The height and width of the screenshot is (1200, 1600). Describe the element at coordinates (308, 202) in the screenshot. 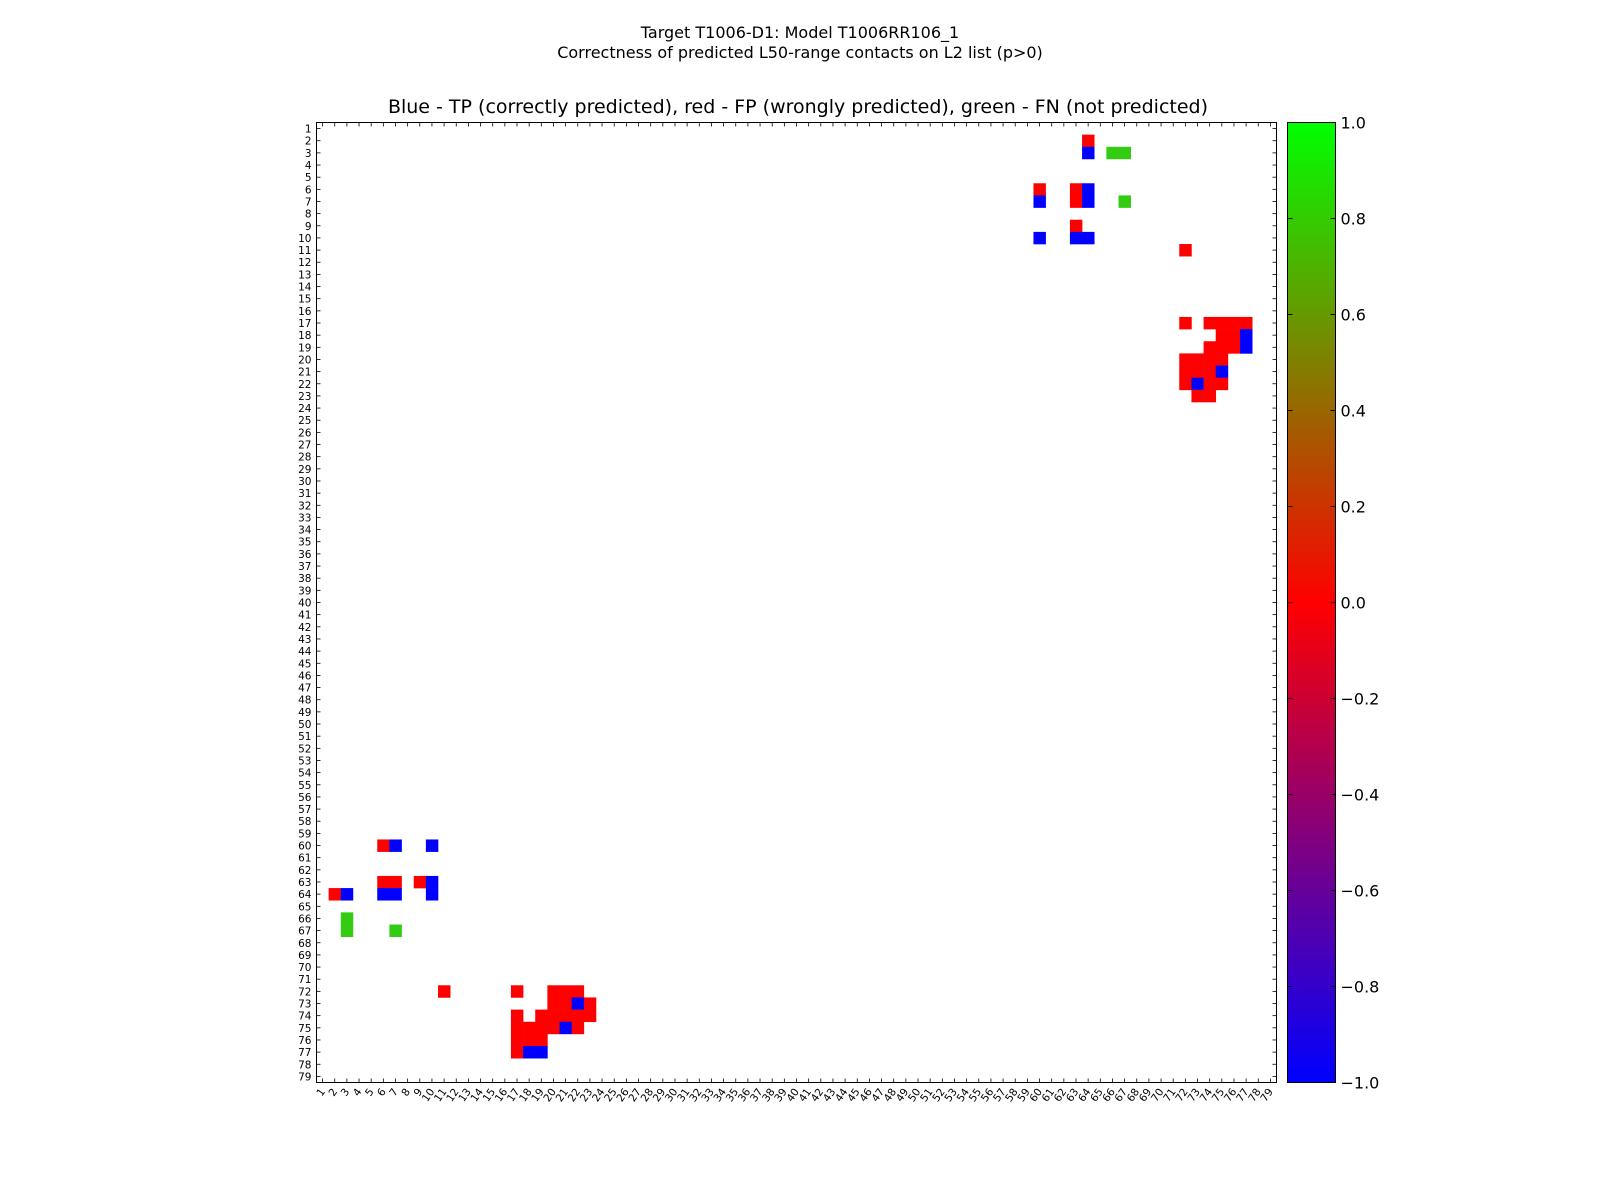

I see `y-tick-label: 7` at that location.